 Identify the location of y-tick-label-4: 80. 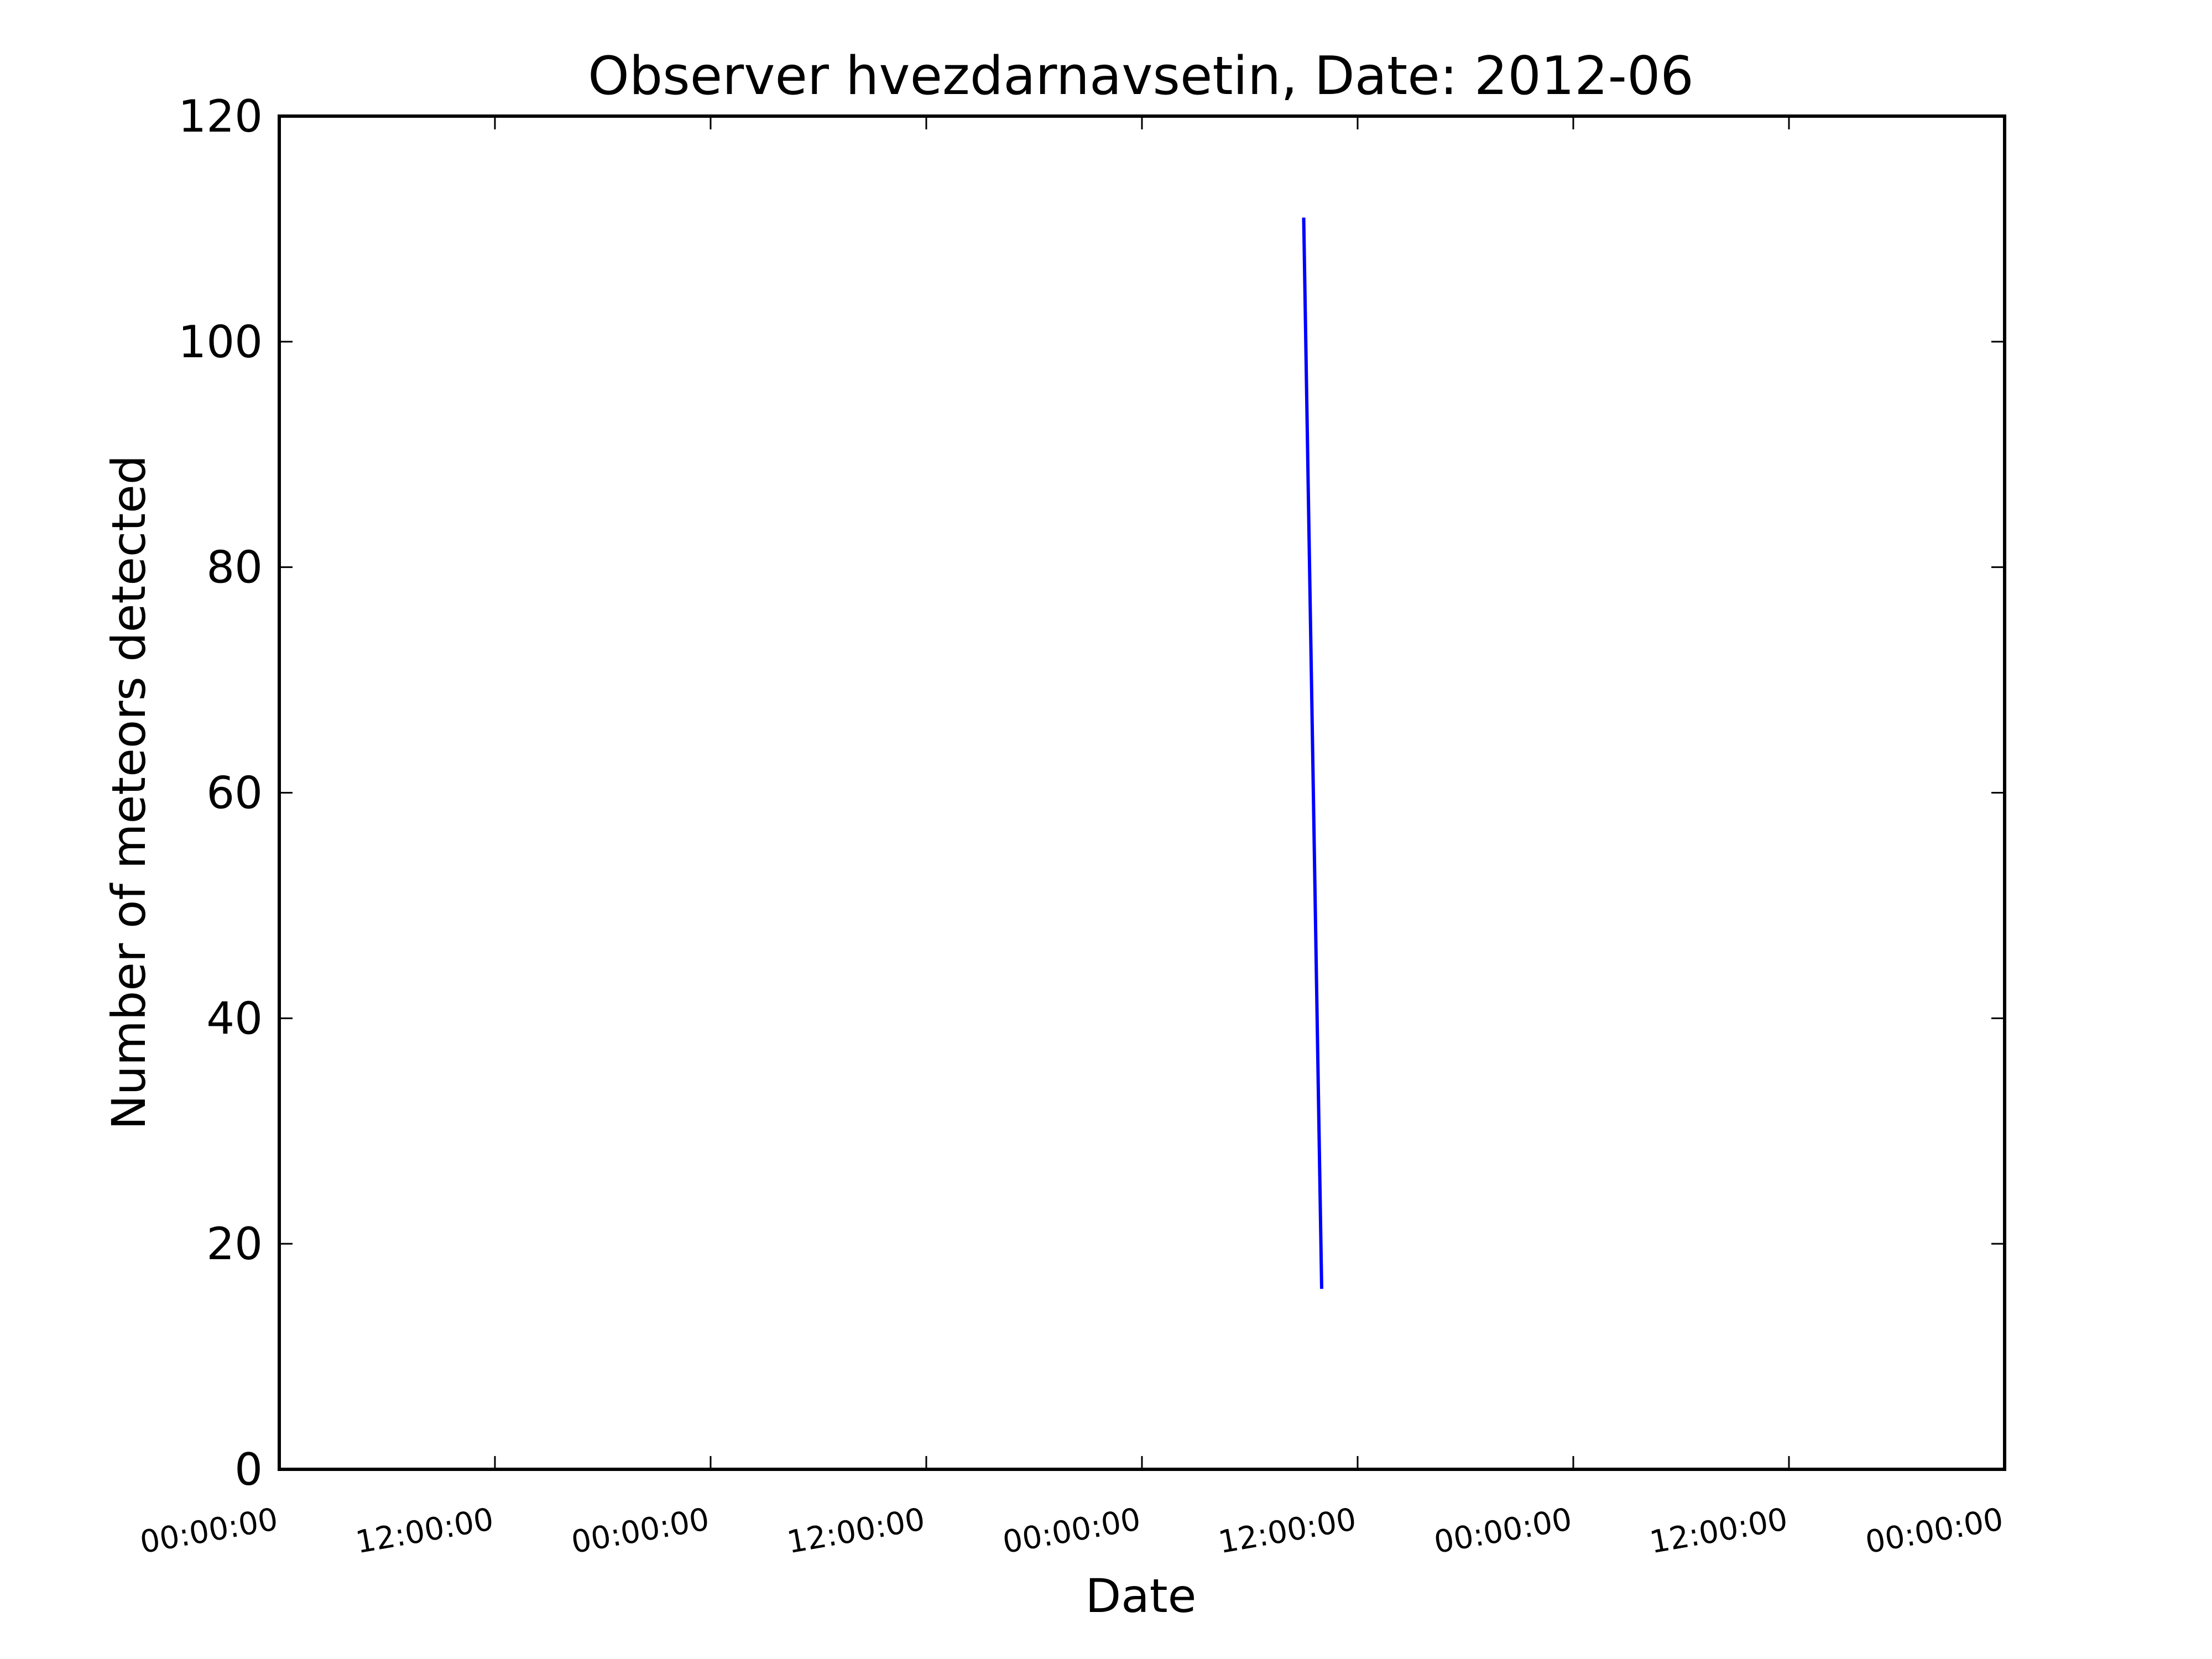
(235, 568).